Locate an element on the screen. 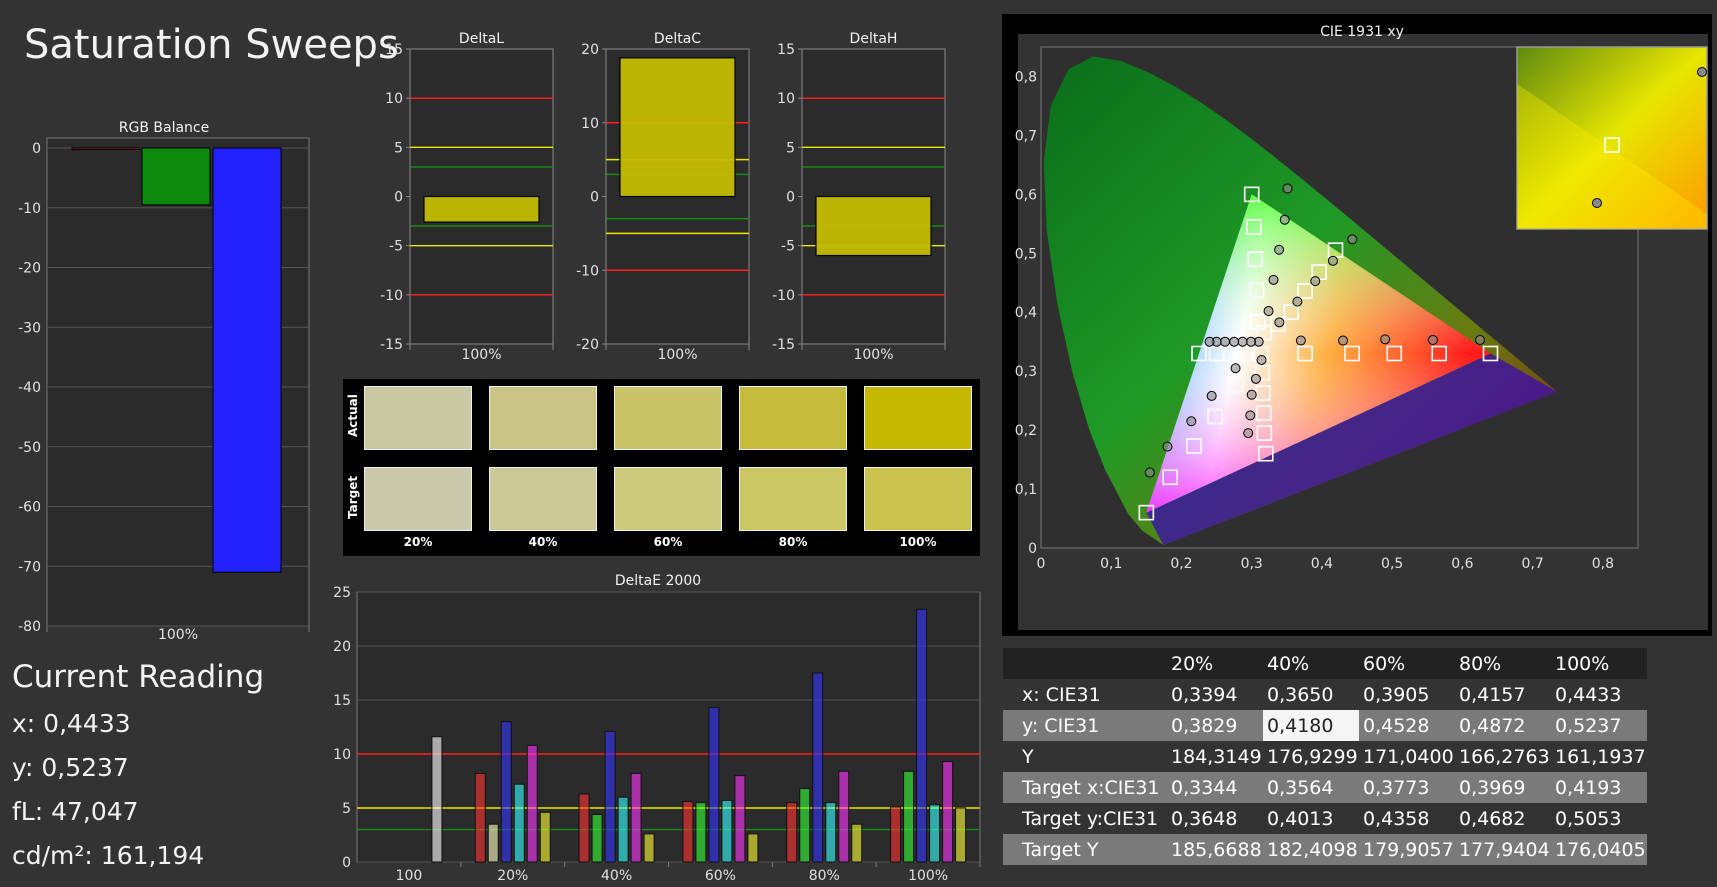  table-cell: 0,3650 is located at coordinates (1311, 694).